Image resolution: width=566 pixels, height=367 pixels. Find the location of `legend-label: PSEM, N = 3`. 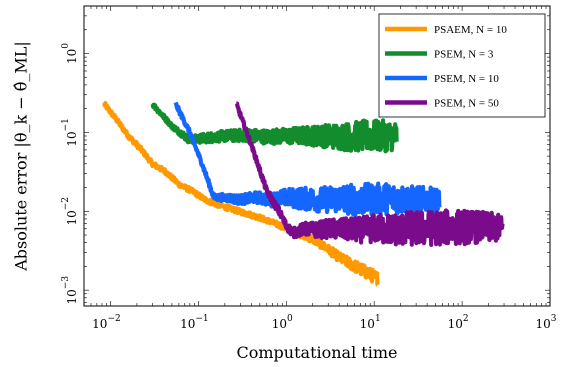

legend-label: PSEM, N = 3 is located at coordinates (464, 55).